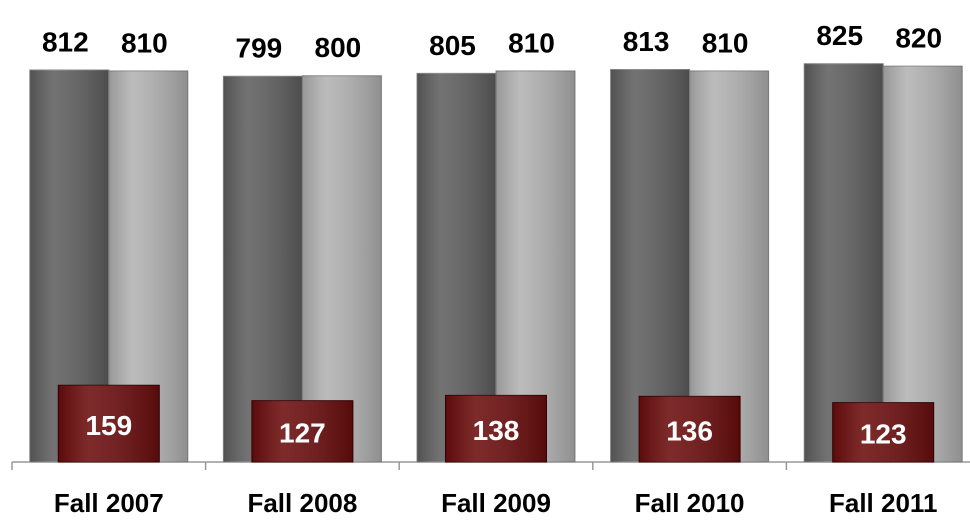 Image resolution: width=970 pixels, height=526 pixels. Describe the element at coordinates (496, 430) in the screenshot. I see `value-label: 138` at that location.